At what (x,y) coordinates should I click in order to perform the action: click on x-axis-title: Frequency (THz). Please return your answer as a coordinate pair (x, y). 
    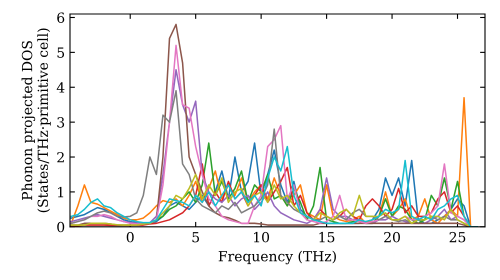
    Looking at the image, I should click on (277, 257).